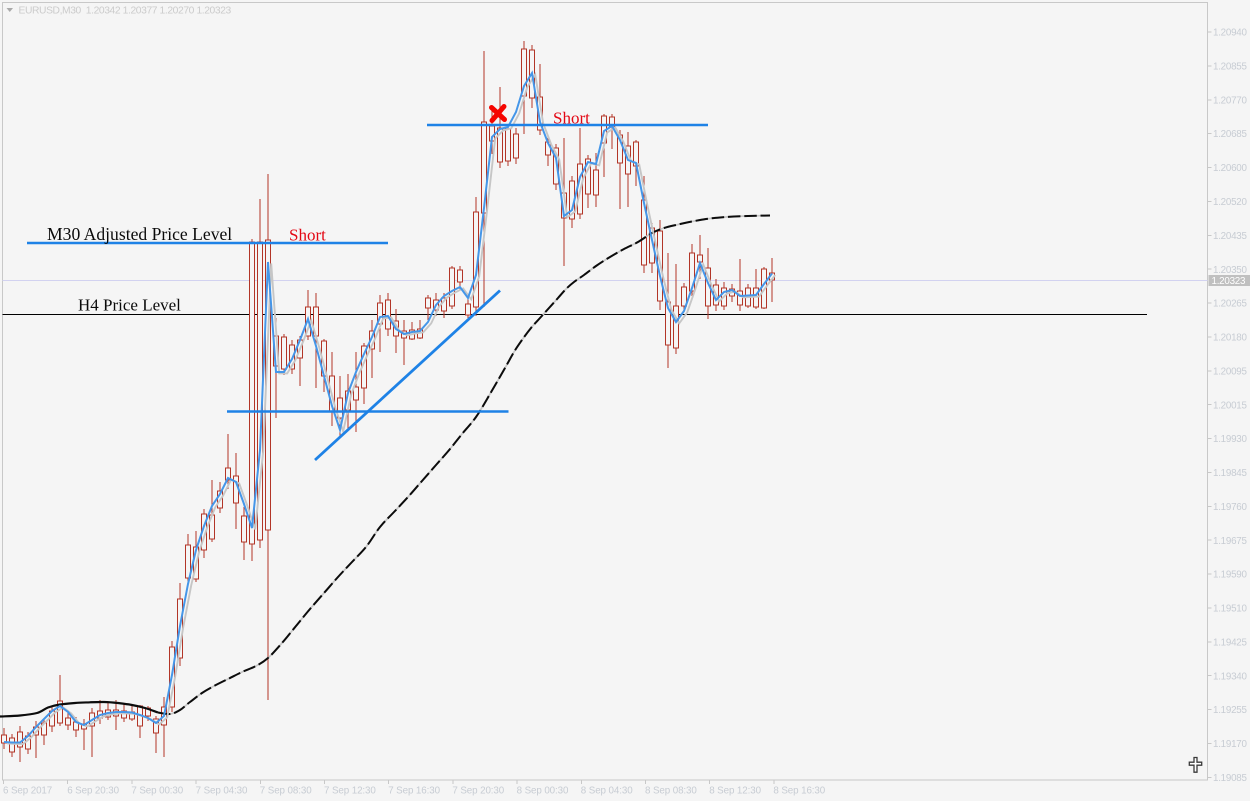 This screenshot has height=801, width=1250. What do you see at coordinates (1230, 270) in the screenshot?
I see `svg-text: 1.20350` at bounding box center [1230, 270].